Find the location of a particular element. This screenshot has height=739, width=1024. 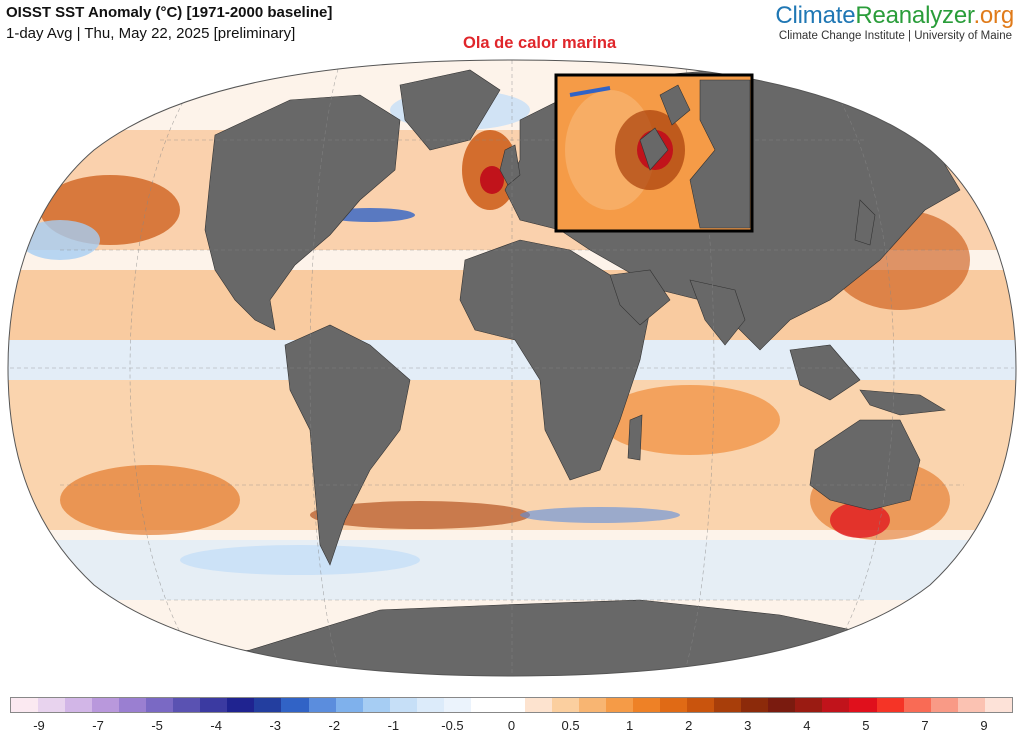

colorbar-tick-label: 0 is located at coordinates (511, 725).